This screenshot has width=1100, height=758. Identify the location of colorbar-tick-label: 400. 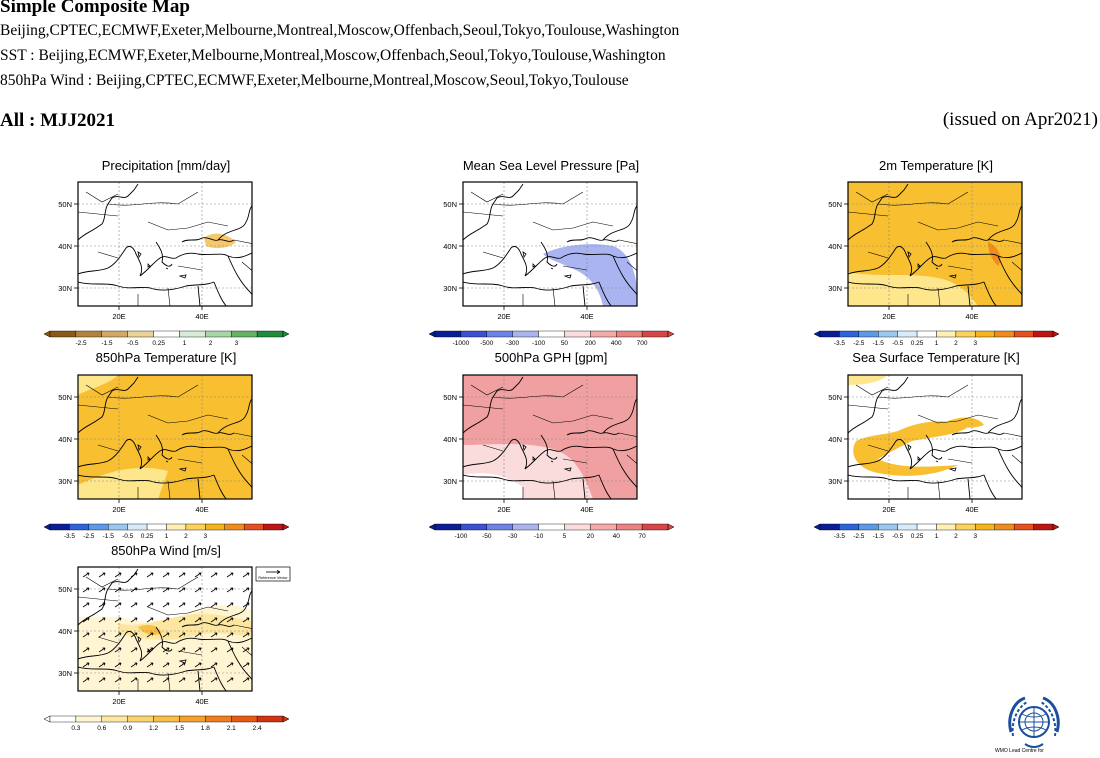
(616, 343).